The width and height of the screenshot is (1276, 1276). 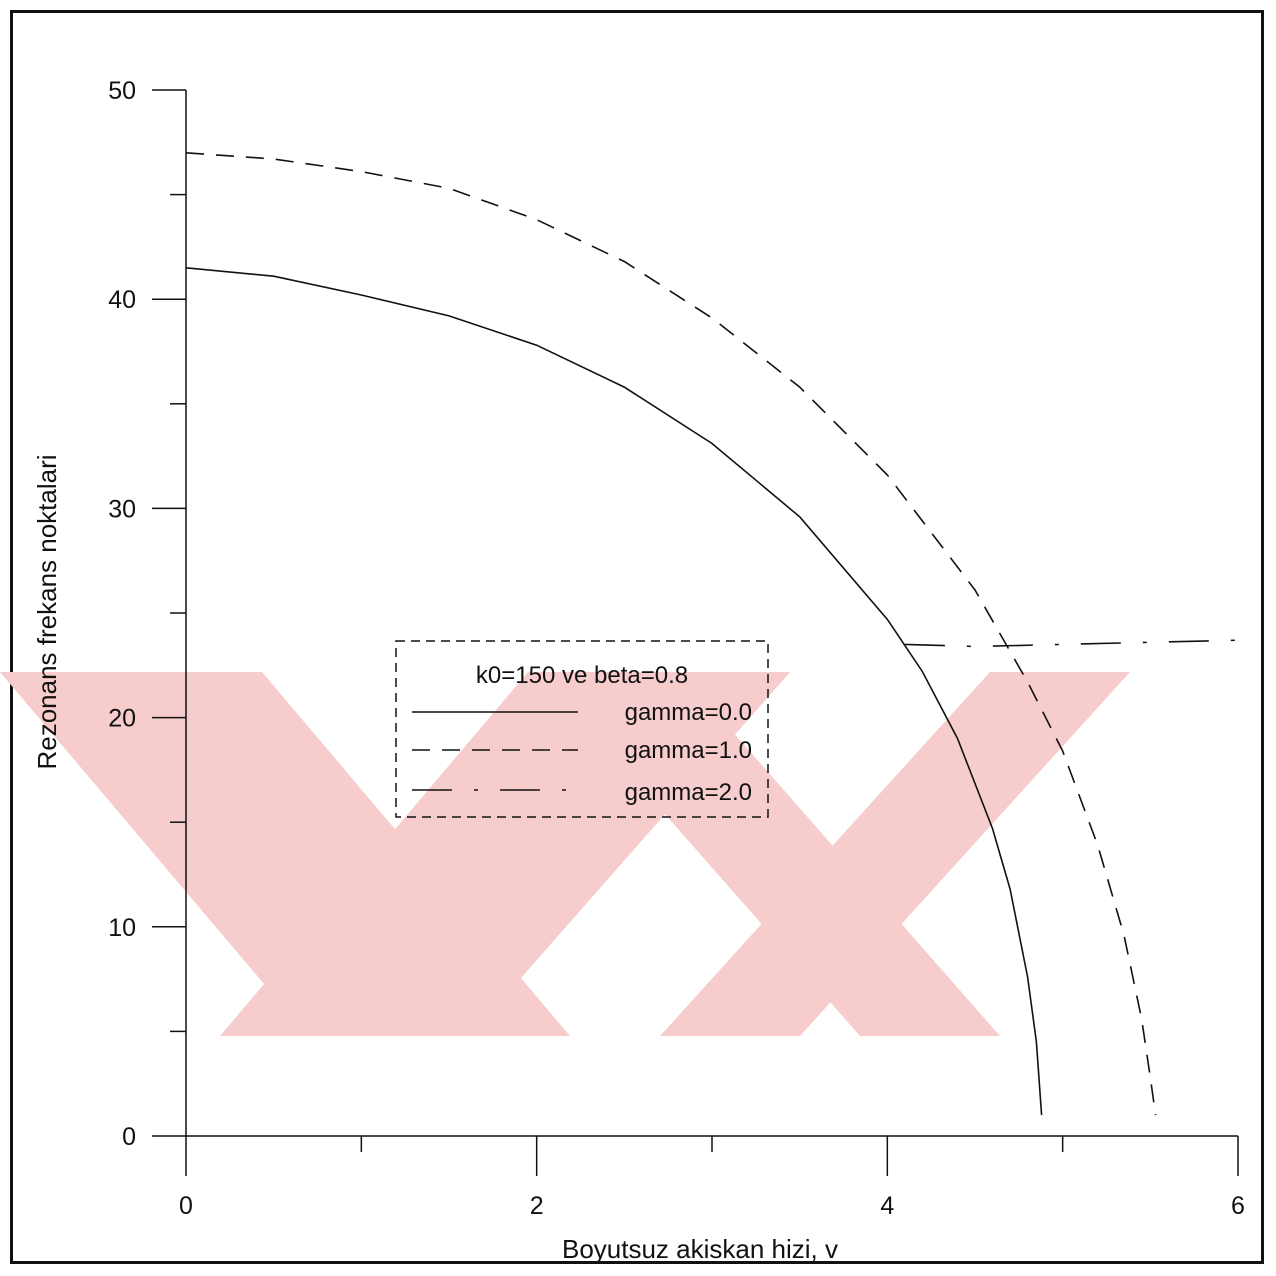 What do you see at coordinates (186, 1206) in the screenshot?
I see `x-tick-label-0: 0` at bounding box center [186, 1206].